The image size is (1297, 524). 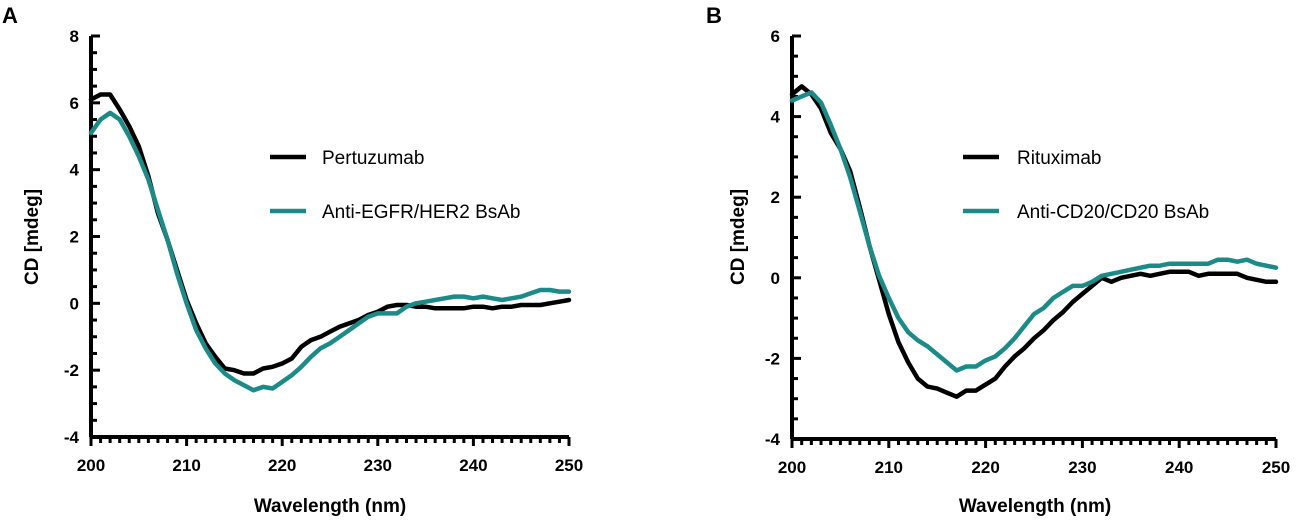 What do you see at coordinates (74, 303) in the screenshot?
I see `panel-a-y-tick-label: 0` at bounding box center [74, 303].